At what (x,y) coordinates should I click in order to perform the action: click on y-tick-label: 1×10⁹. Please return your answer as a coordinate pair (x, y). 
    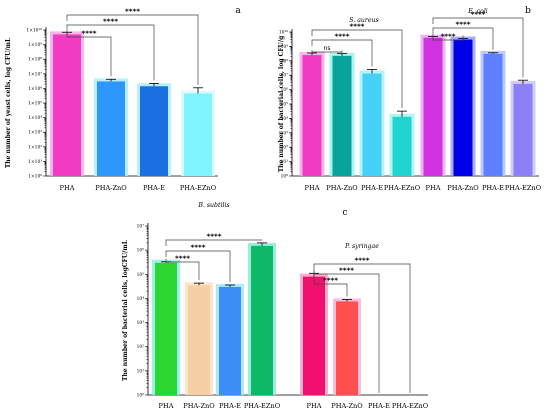
    Looking at the image, I should click on (35, 45).